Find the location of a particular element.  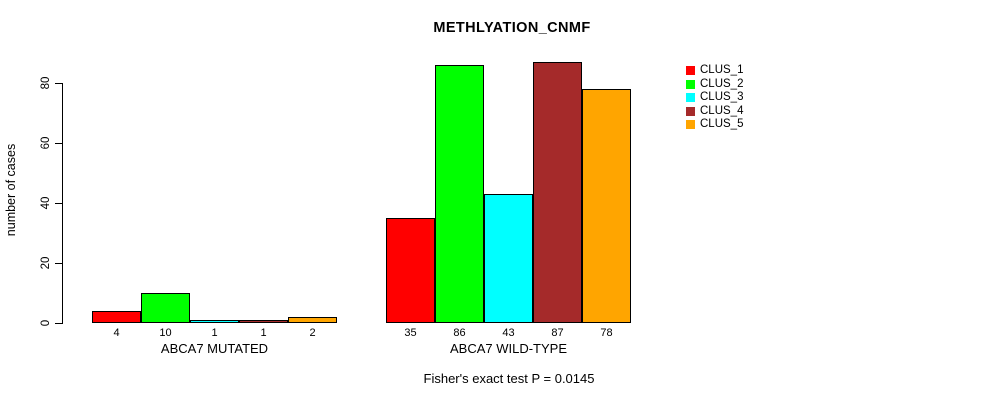

legend: CLUS_1 CLUS_2 CLUS_3 CLUS_4 CLUS_5 is located at coordinates (715, 99).